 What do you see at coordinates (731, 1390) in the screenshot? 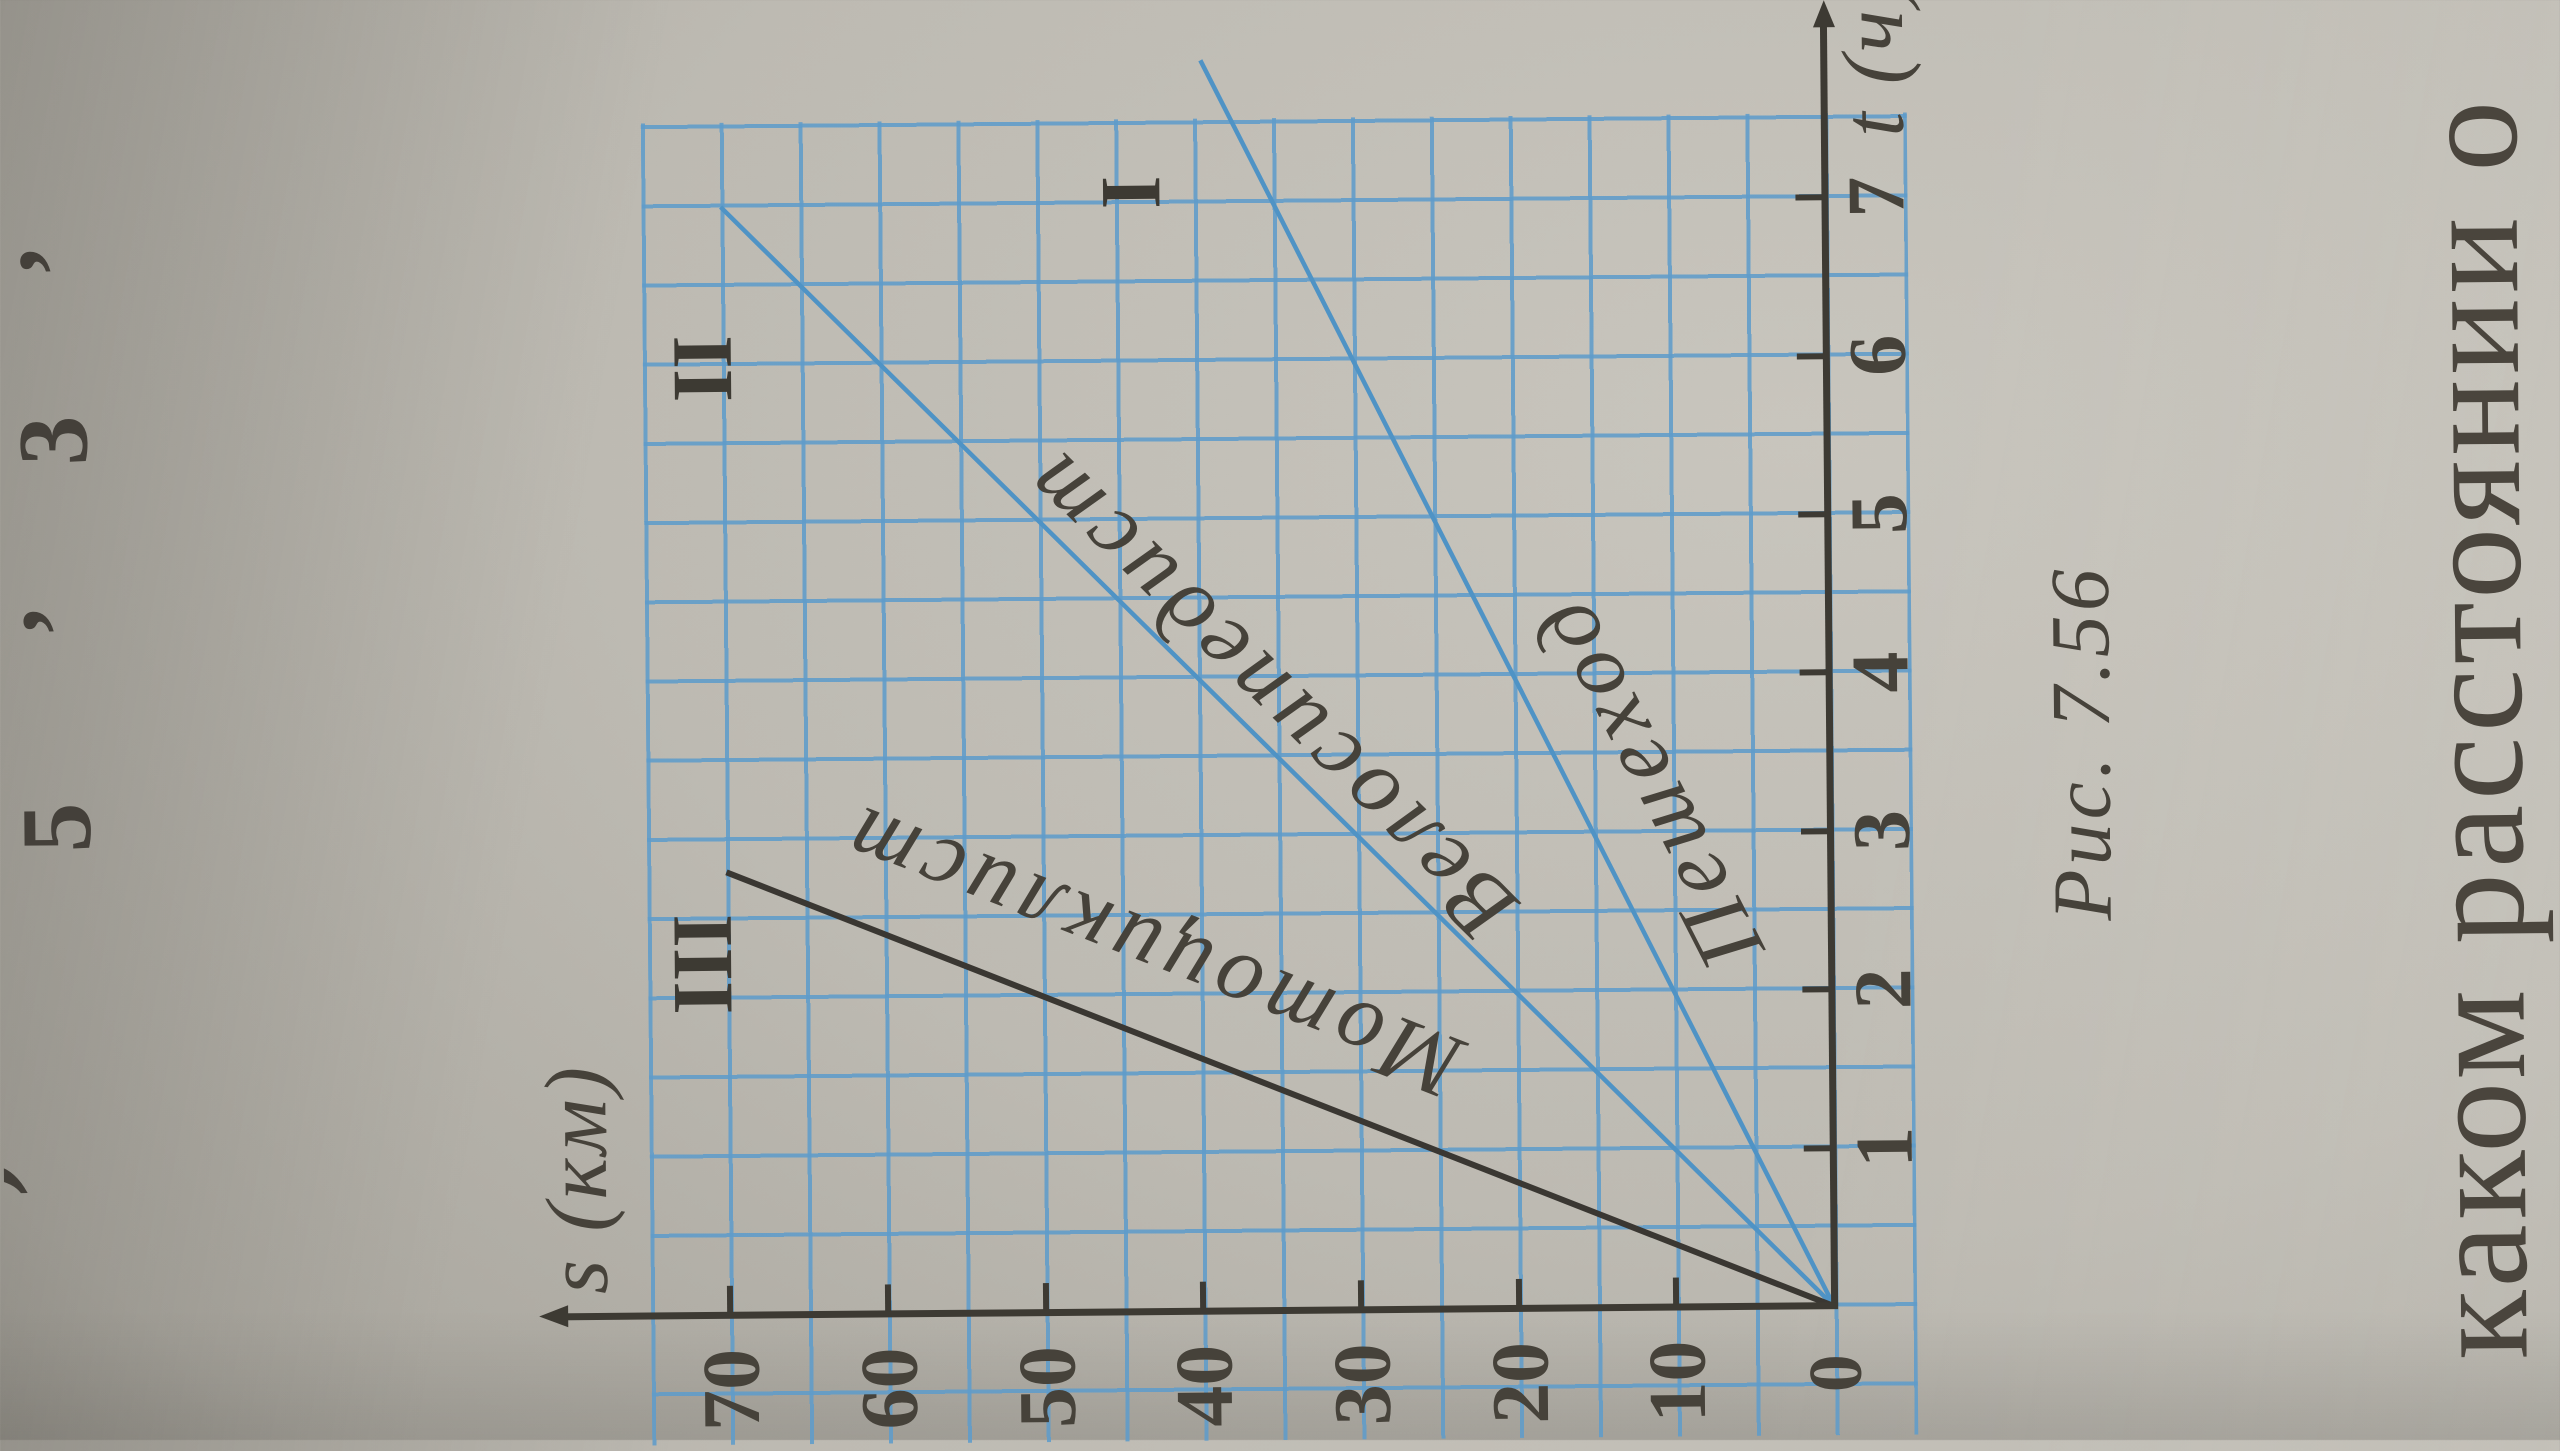
I see `s-tick-label-70: 70` at bounding box center [731, 1390].